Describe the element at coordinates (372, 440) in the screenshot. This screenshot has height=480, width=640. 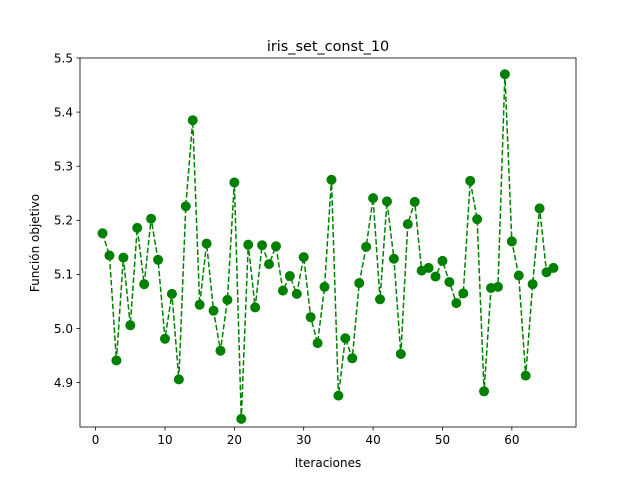
I see `x-tick-label: 40` at that location.